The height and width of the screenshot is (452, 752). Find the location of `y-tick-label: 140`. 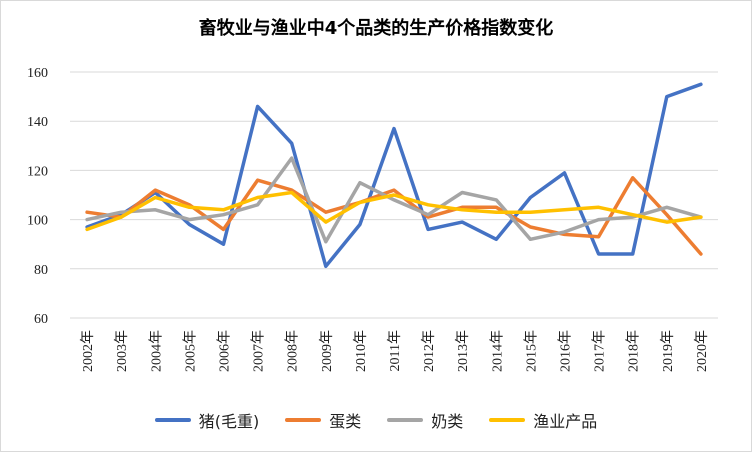

y-tick-label: 140 is located at coordinates (37, 122).